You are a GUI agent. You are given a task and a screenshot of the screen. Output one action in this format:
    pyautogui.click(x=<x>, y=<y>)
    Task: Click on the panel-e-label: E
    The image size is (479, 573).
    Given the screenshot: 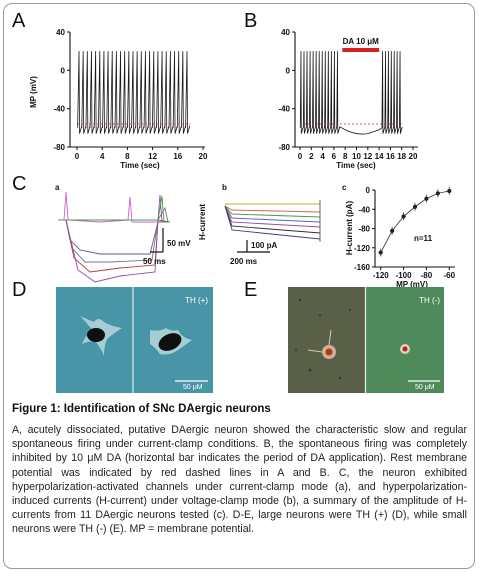 What is the action you would take?
    pyautogui.click(x=250, y=290)
    